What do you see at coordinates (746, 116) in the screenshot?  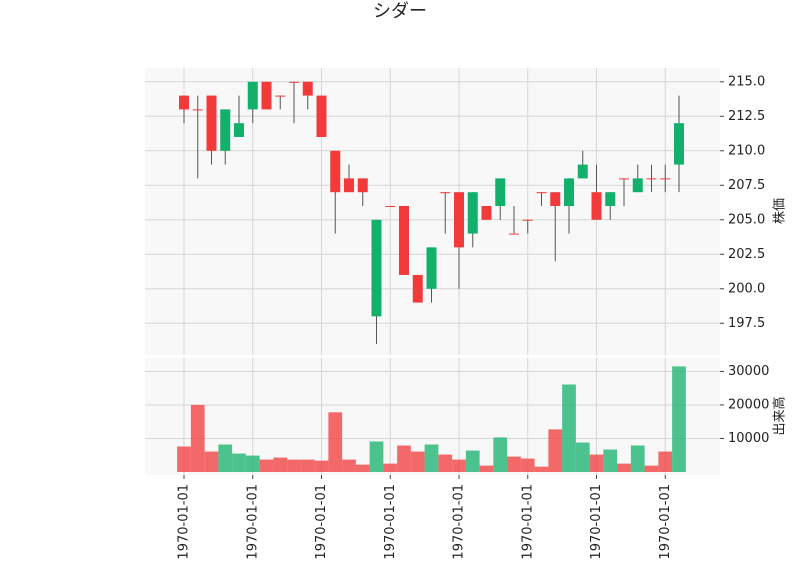 I see `y-tick-label: 212.5` at bounding box center [746, 116].